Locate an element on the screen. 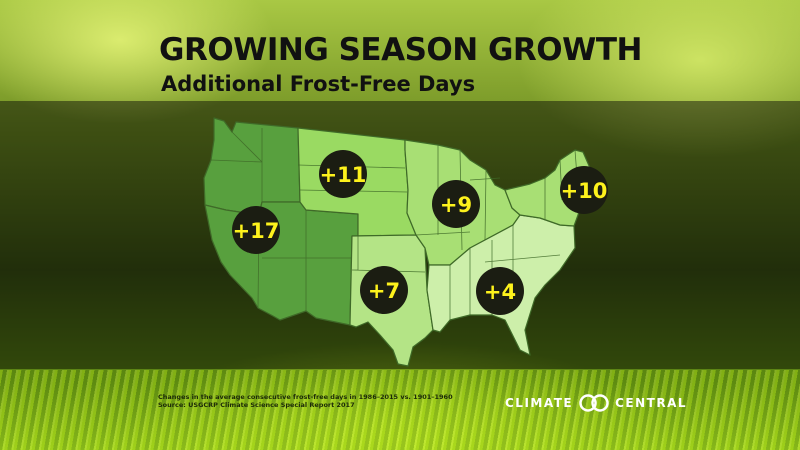  badge-label: +4 is located at coordinates (500, 292).